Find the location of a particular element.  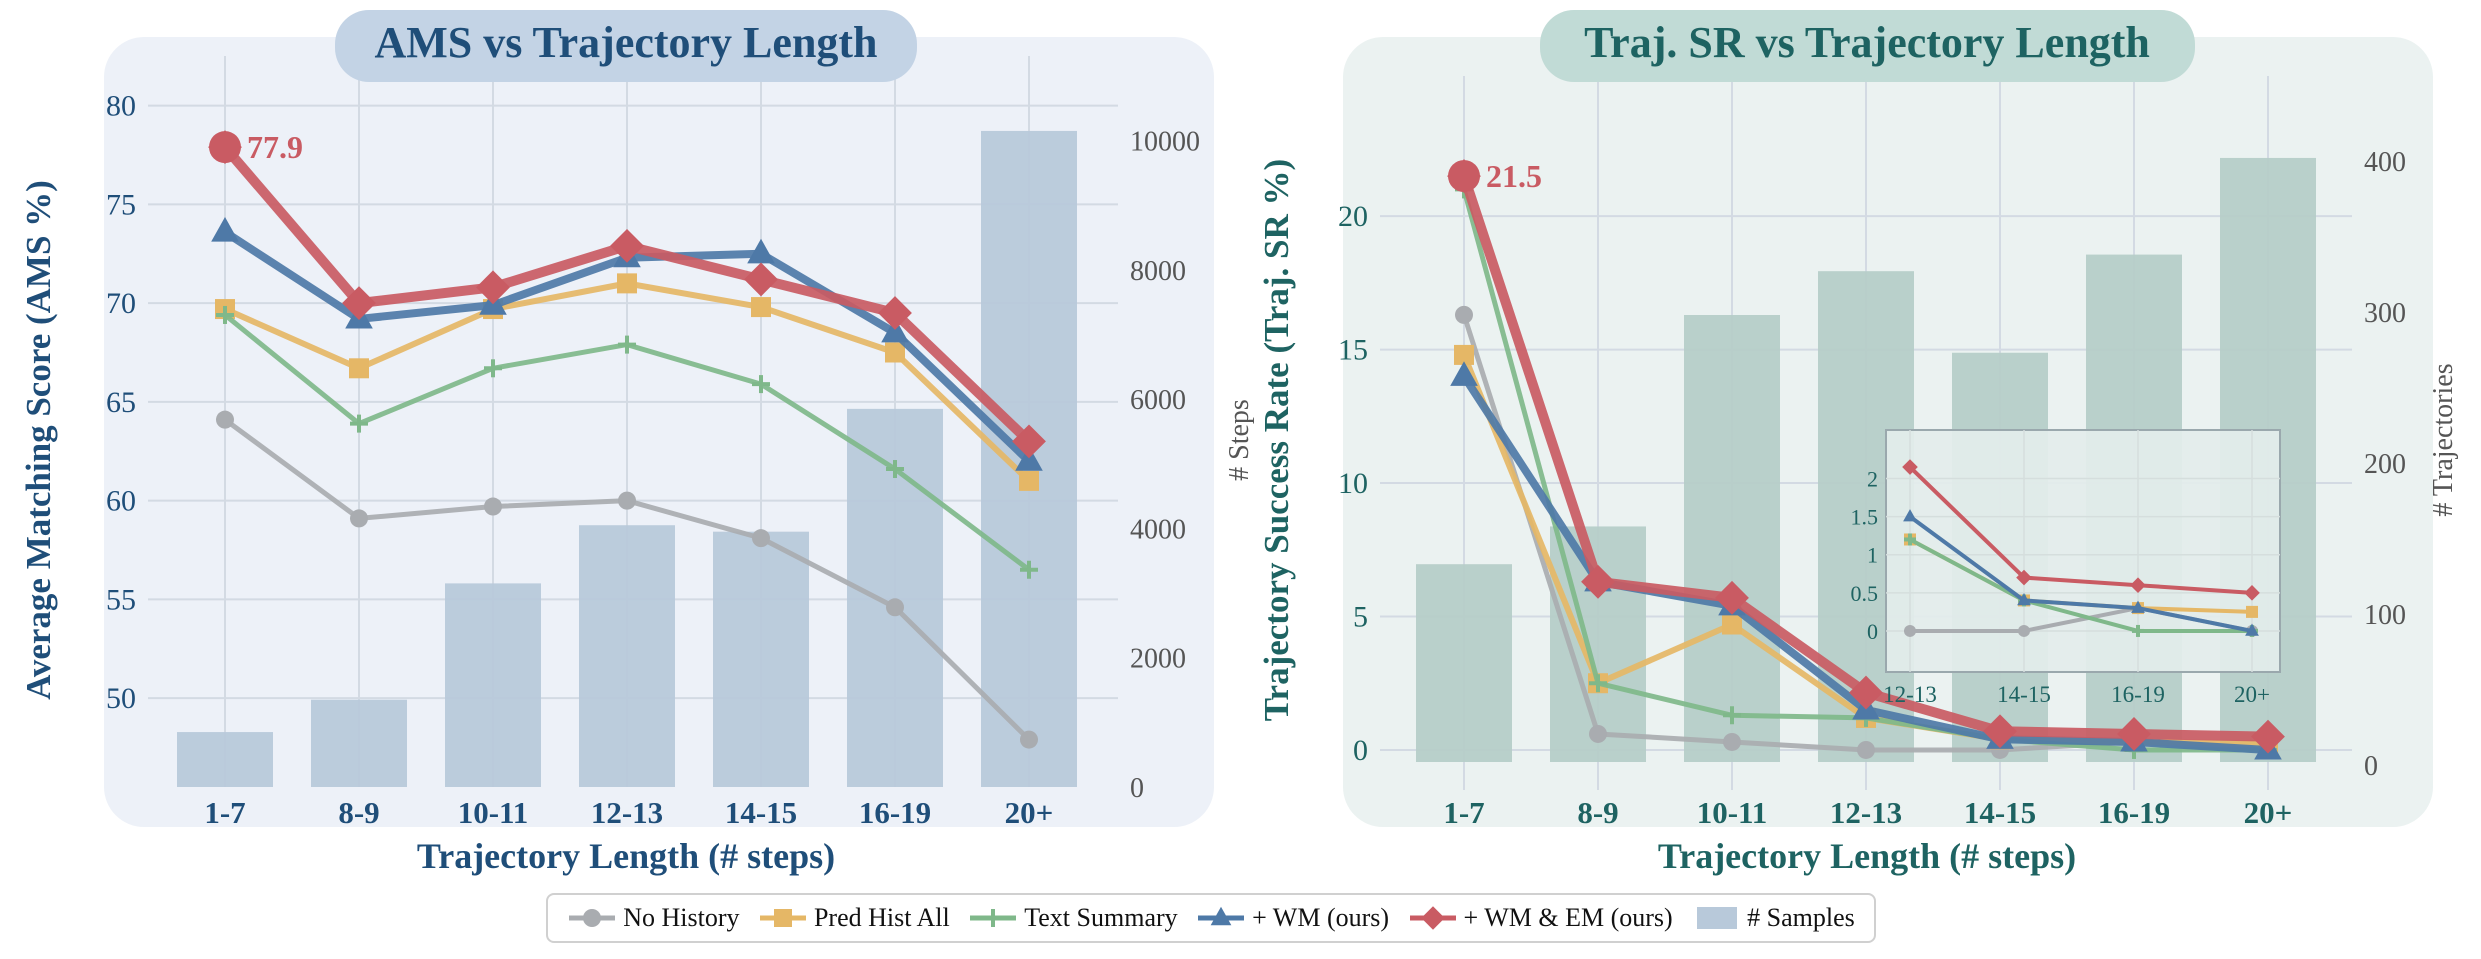

right-xtick-3: 12-13 is located at coordinates (1866, 812).